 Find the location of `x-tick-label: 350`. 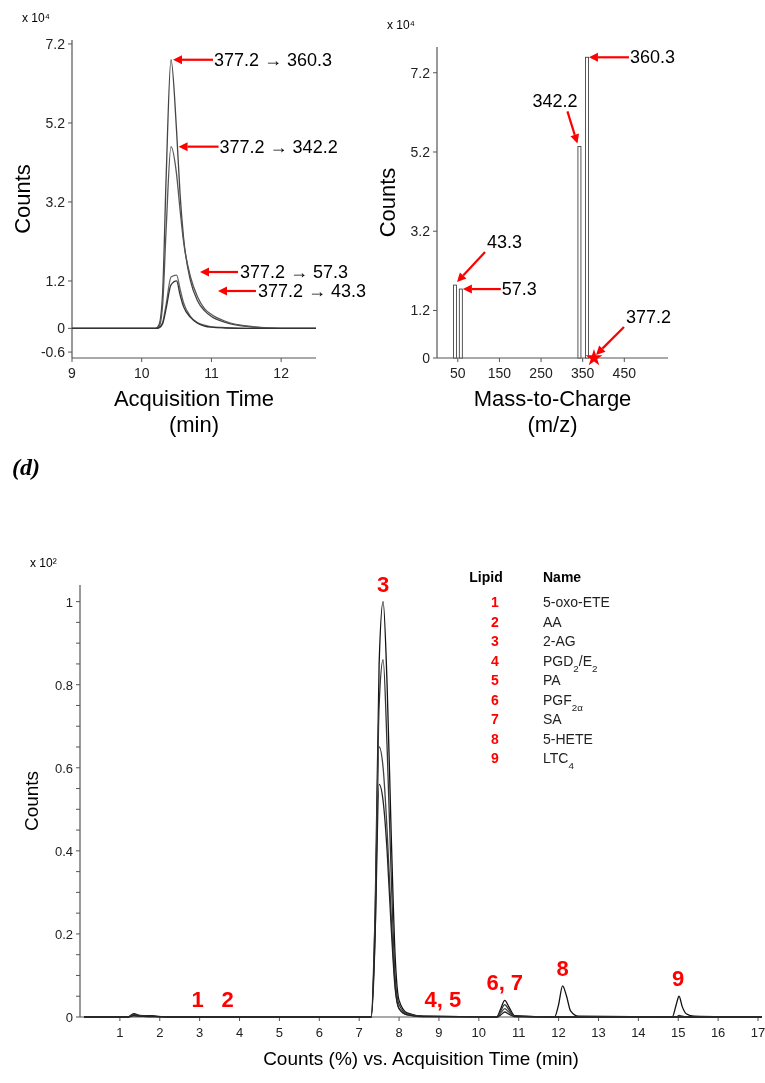

x-tick-label: 350 is located at coordinates (583, 373).